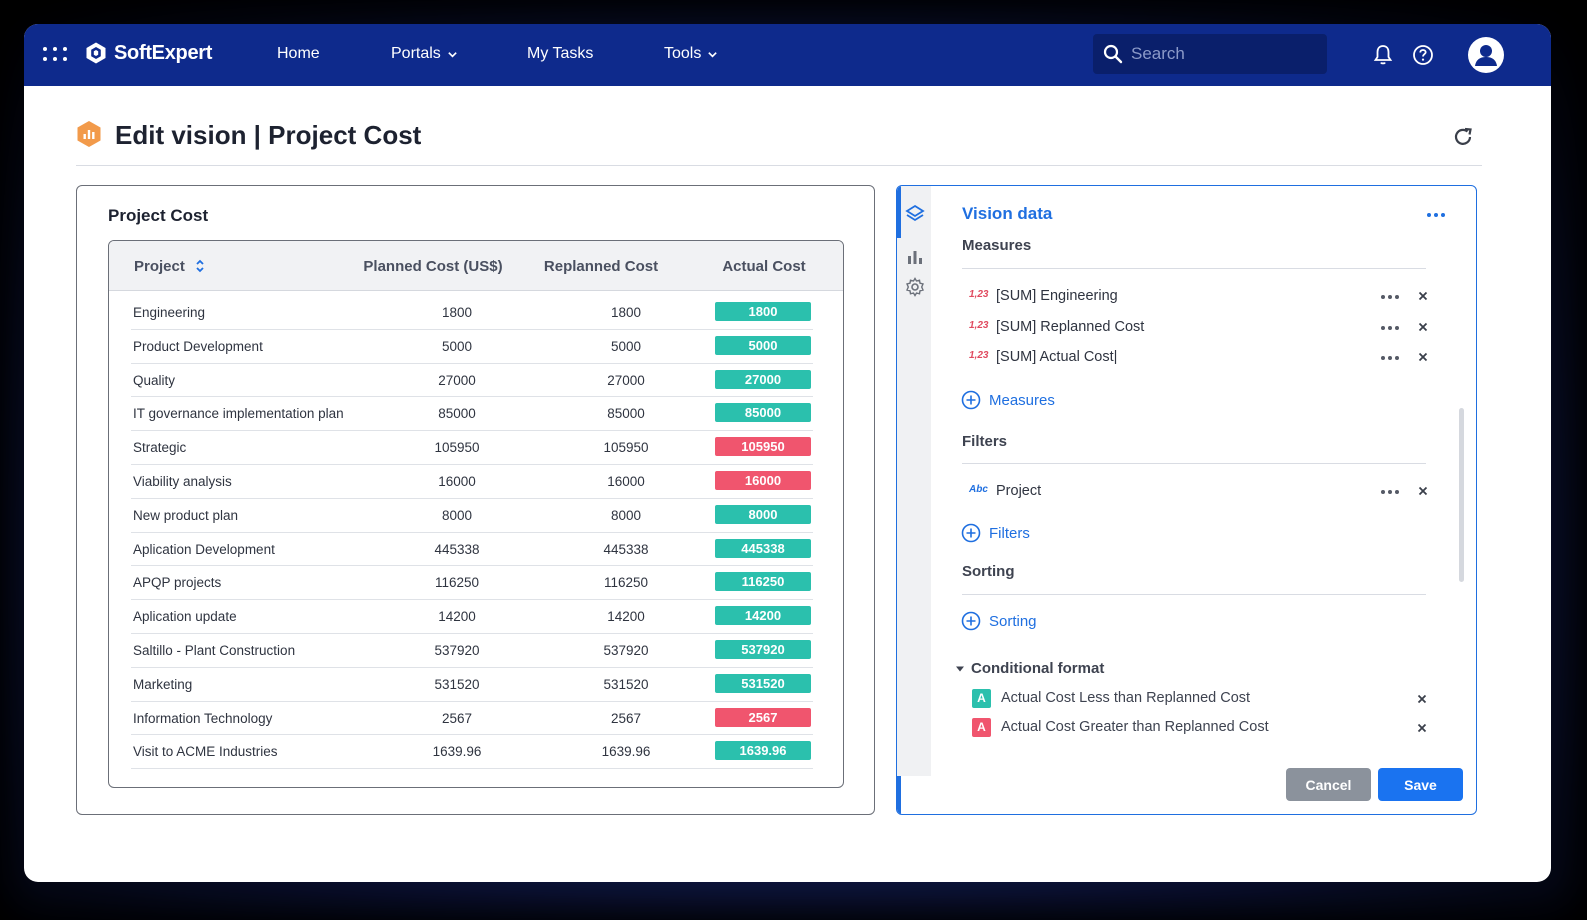  I want to click on measure-item: 1,23 [SUM] Actual Cost|, so click(1199, 358).